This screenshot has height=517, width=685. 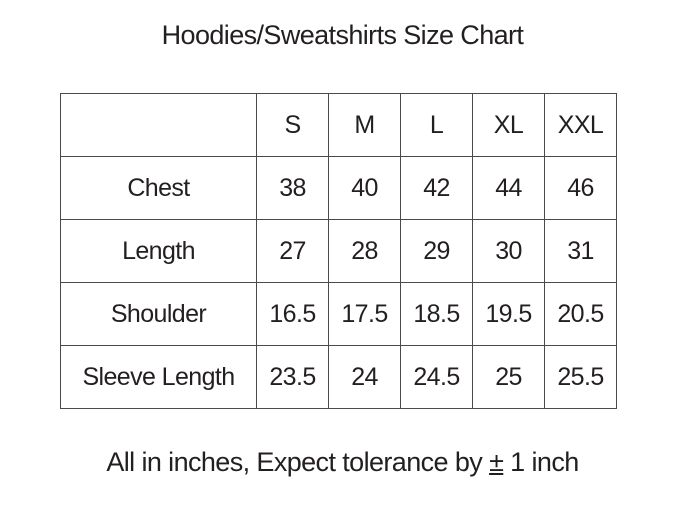 I want to click on value-cell: 25, so click(x=508, y=377).